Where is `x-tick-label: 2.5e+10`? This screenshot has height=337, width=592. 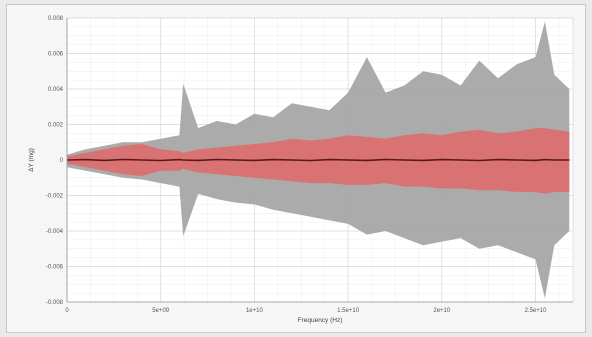
x-tick-label: 2.5e+10 is located at coordinates (536, 311).